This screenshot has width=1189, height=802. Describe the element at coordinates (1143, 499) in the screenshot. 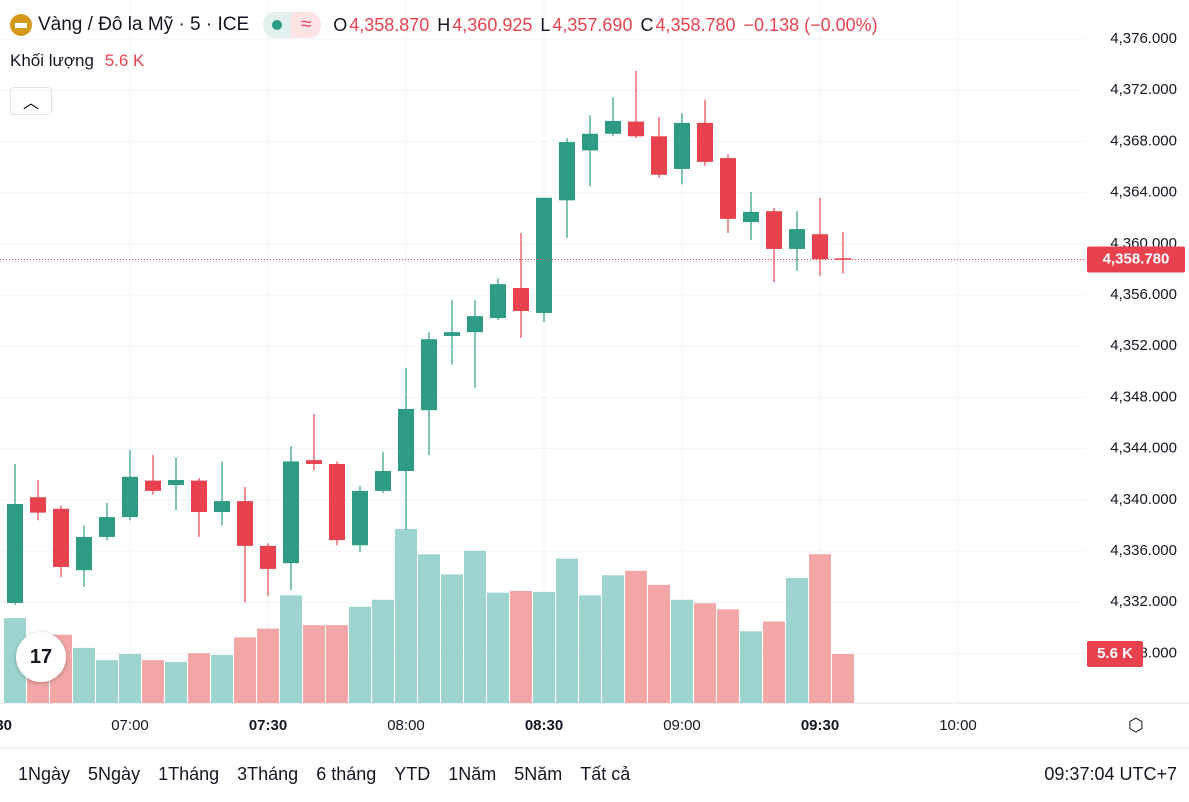

I see `y-tick-label: 4,340.000` at that location.